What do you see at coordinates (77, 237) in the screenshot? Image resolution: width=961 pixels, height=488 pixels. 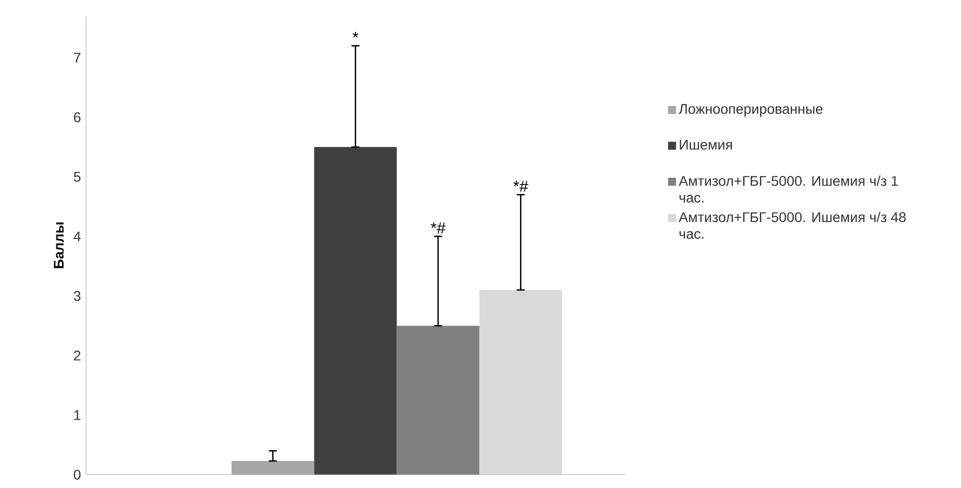 I see `y-tick-label: 4` at bounding box center [77, 237].